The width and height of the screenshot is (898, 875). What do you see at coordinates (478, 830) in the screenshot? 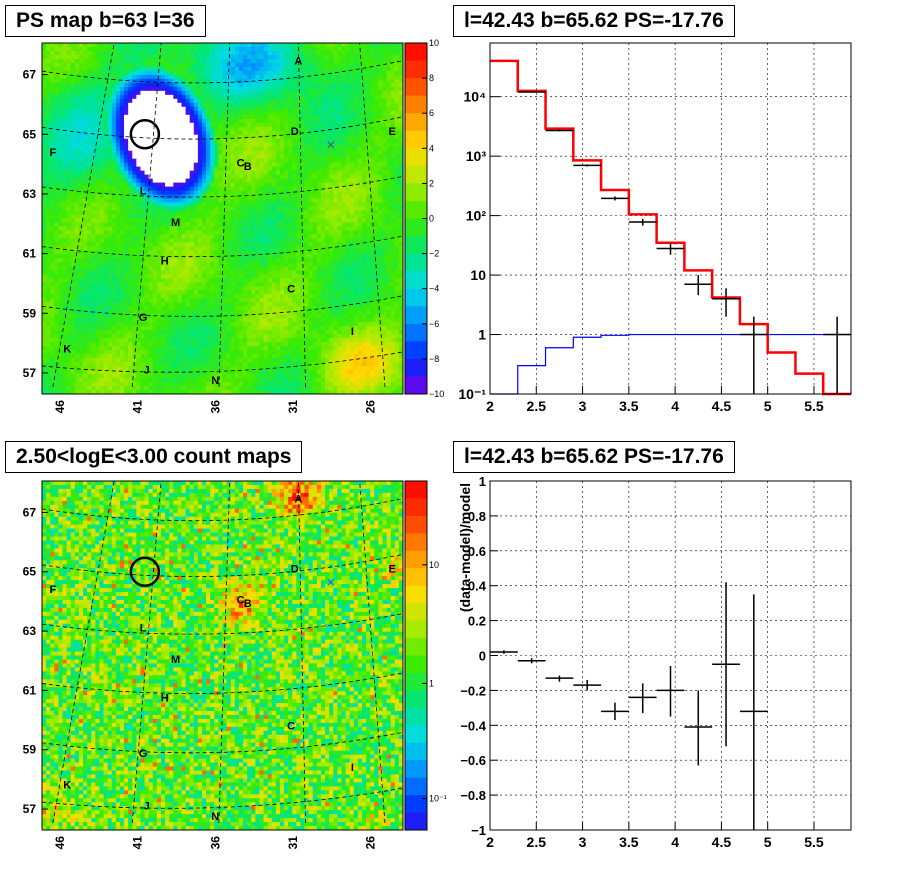
I see `y-tick-label: −1` at bounding box center [478, 830].